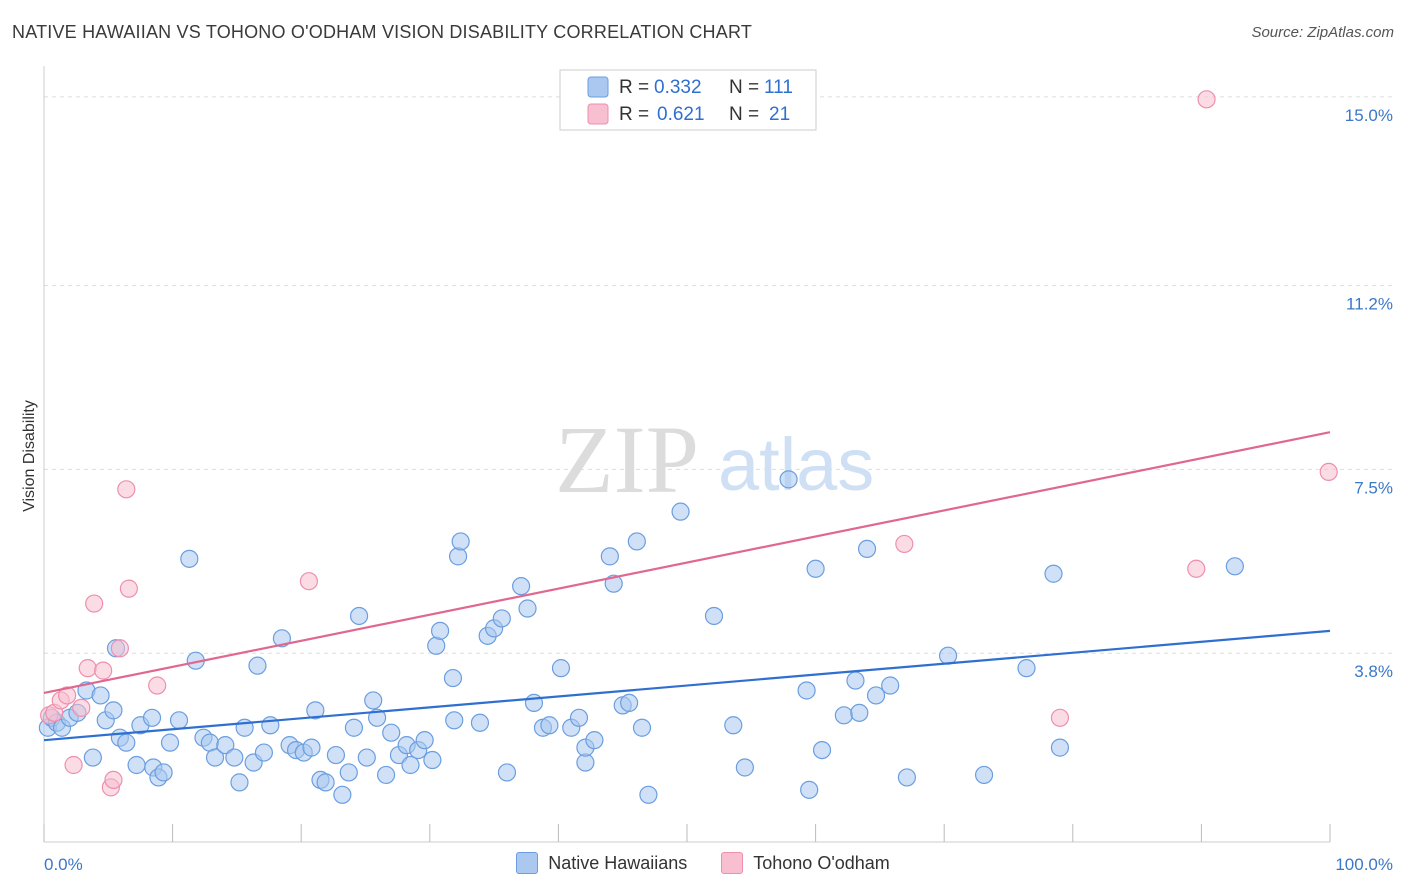  I want to click on legend-label: Native Hawaiians, so click(618, 862).